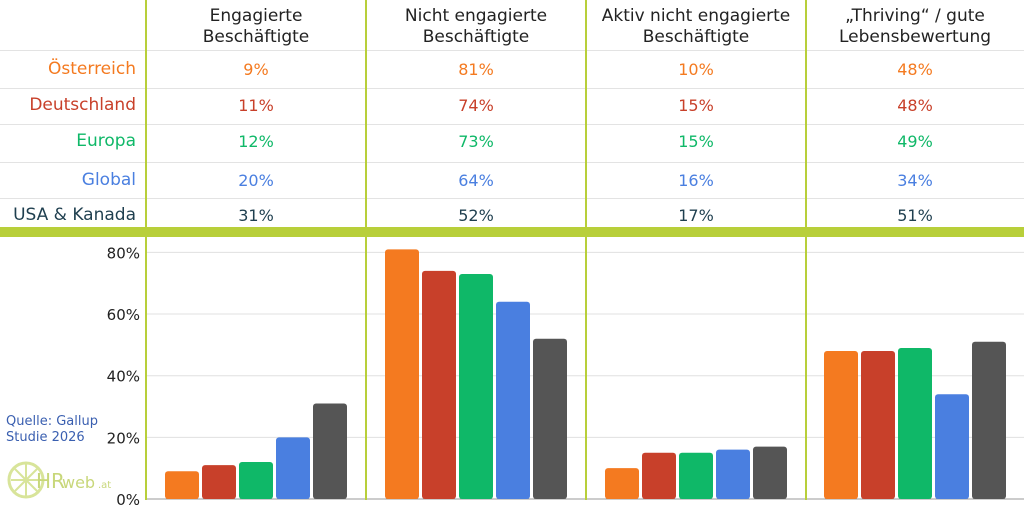 The height and width of the screenshot is (512, 1024). Describe the element at coordinates (256, 180) in the screenshot. I see `table-cell: 20%` at that location.